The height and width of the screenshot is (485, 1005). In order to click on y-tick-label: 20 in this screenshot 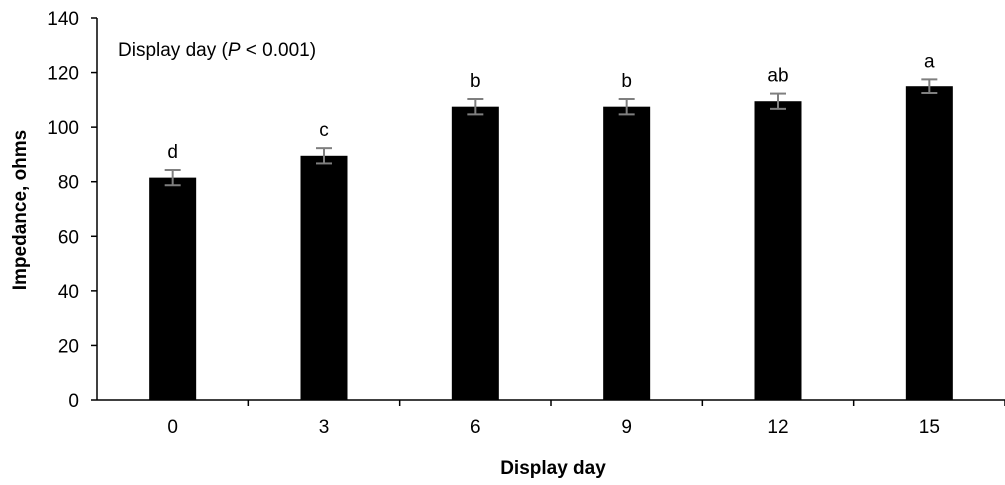, I will do `click(68, 346)`.